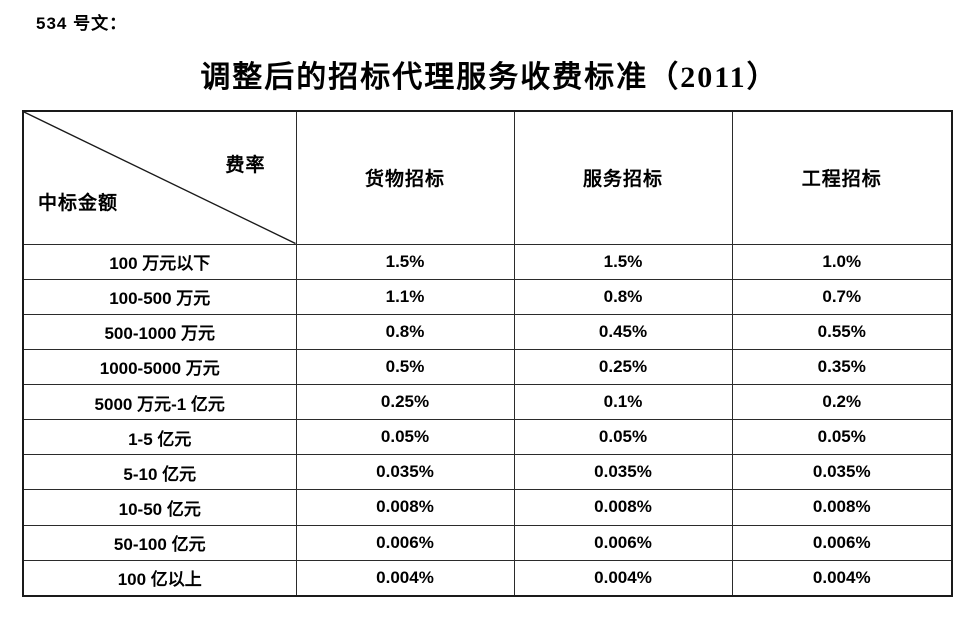  Describe the element at coordinates (82, 23) in the screenshot. I see `doc-number-label: 534 号文：` at that location.